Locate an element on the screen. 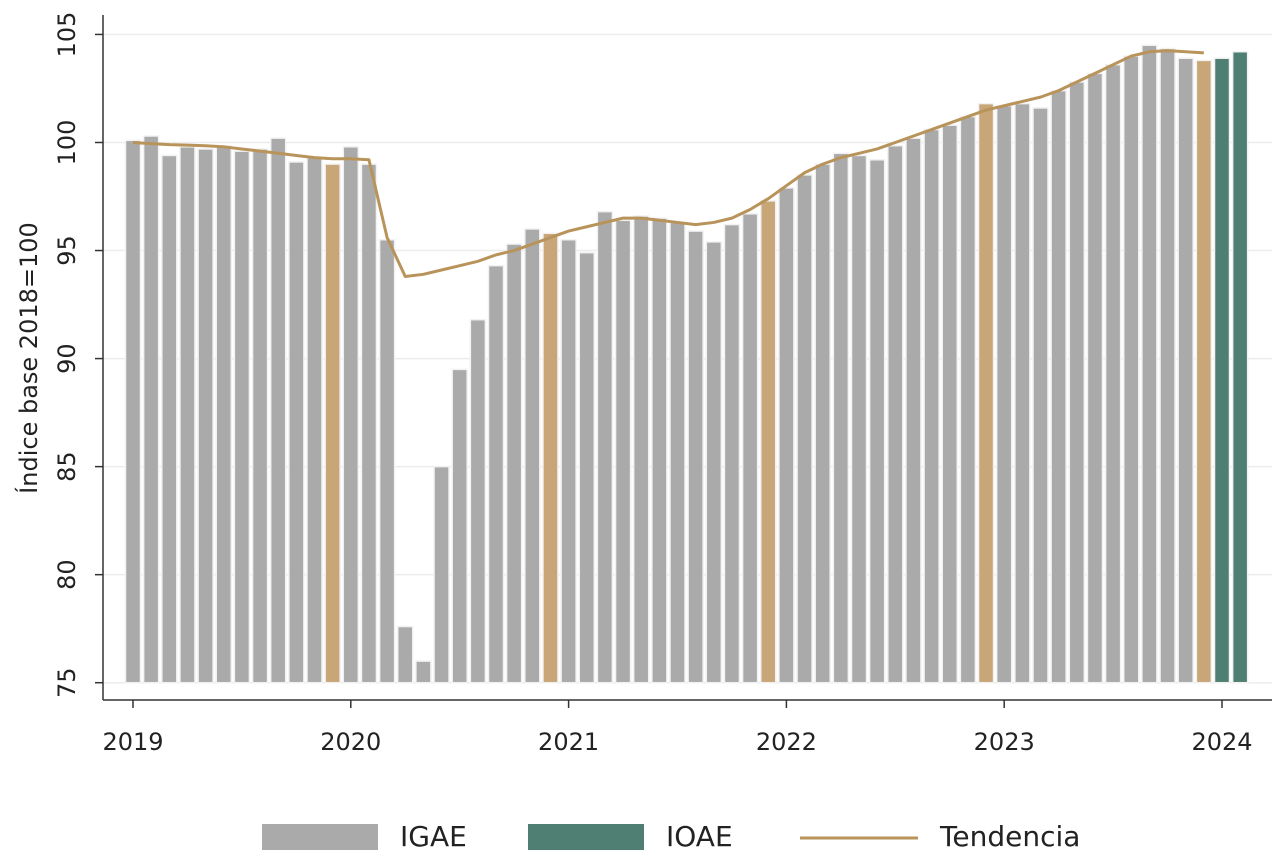 This screenshot has height=854, width=1276. y-tick-label: 85 is located at coordinates (67, 466).